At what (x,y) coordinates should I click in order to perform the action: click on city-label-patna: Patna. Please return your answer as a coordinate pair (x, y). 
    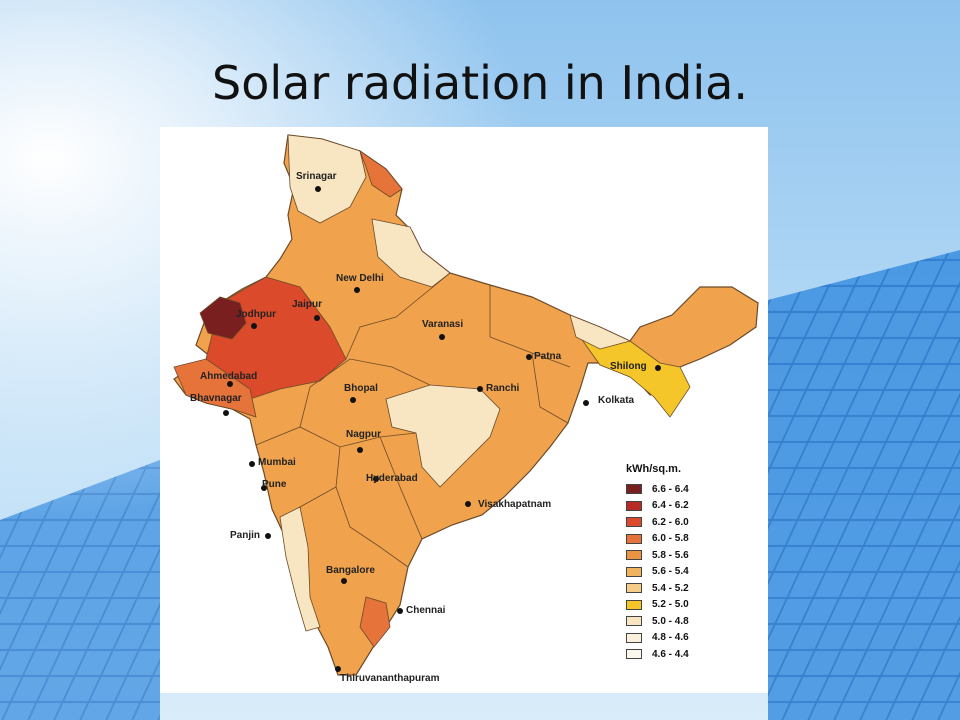
    Looking at the image, I should click on (548, 356).